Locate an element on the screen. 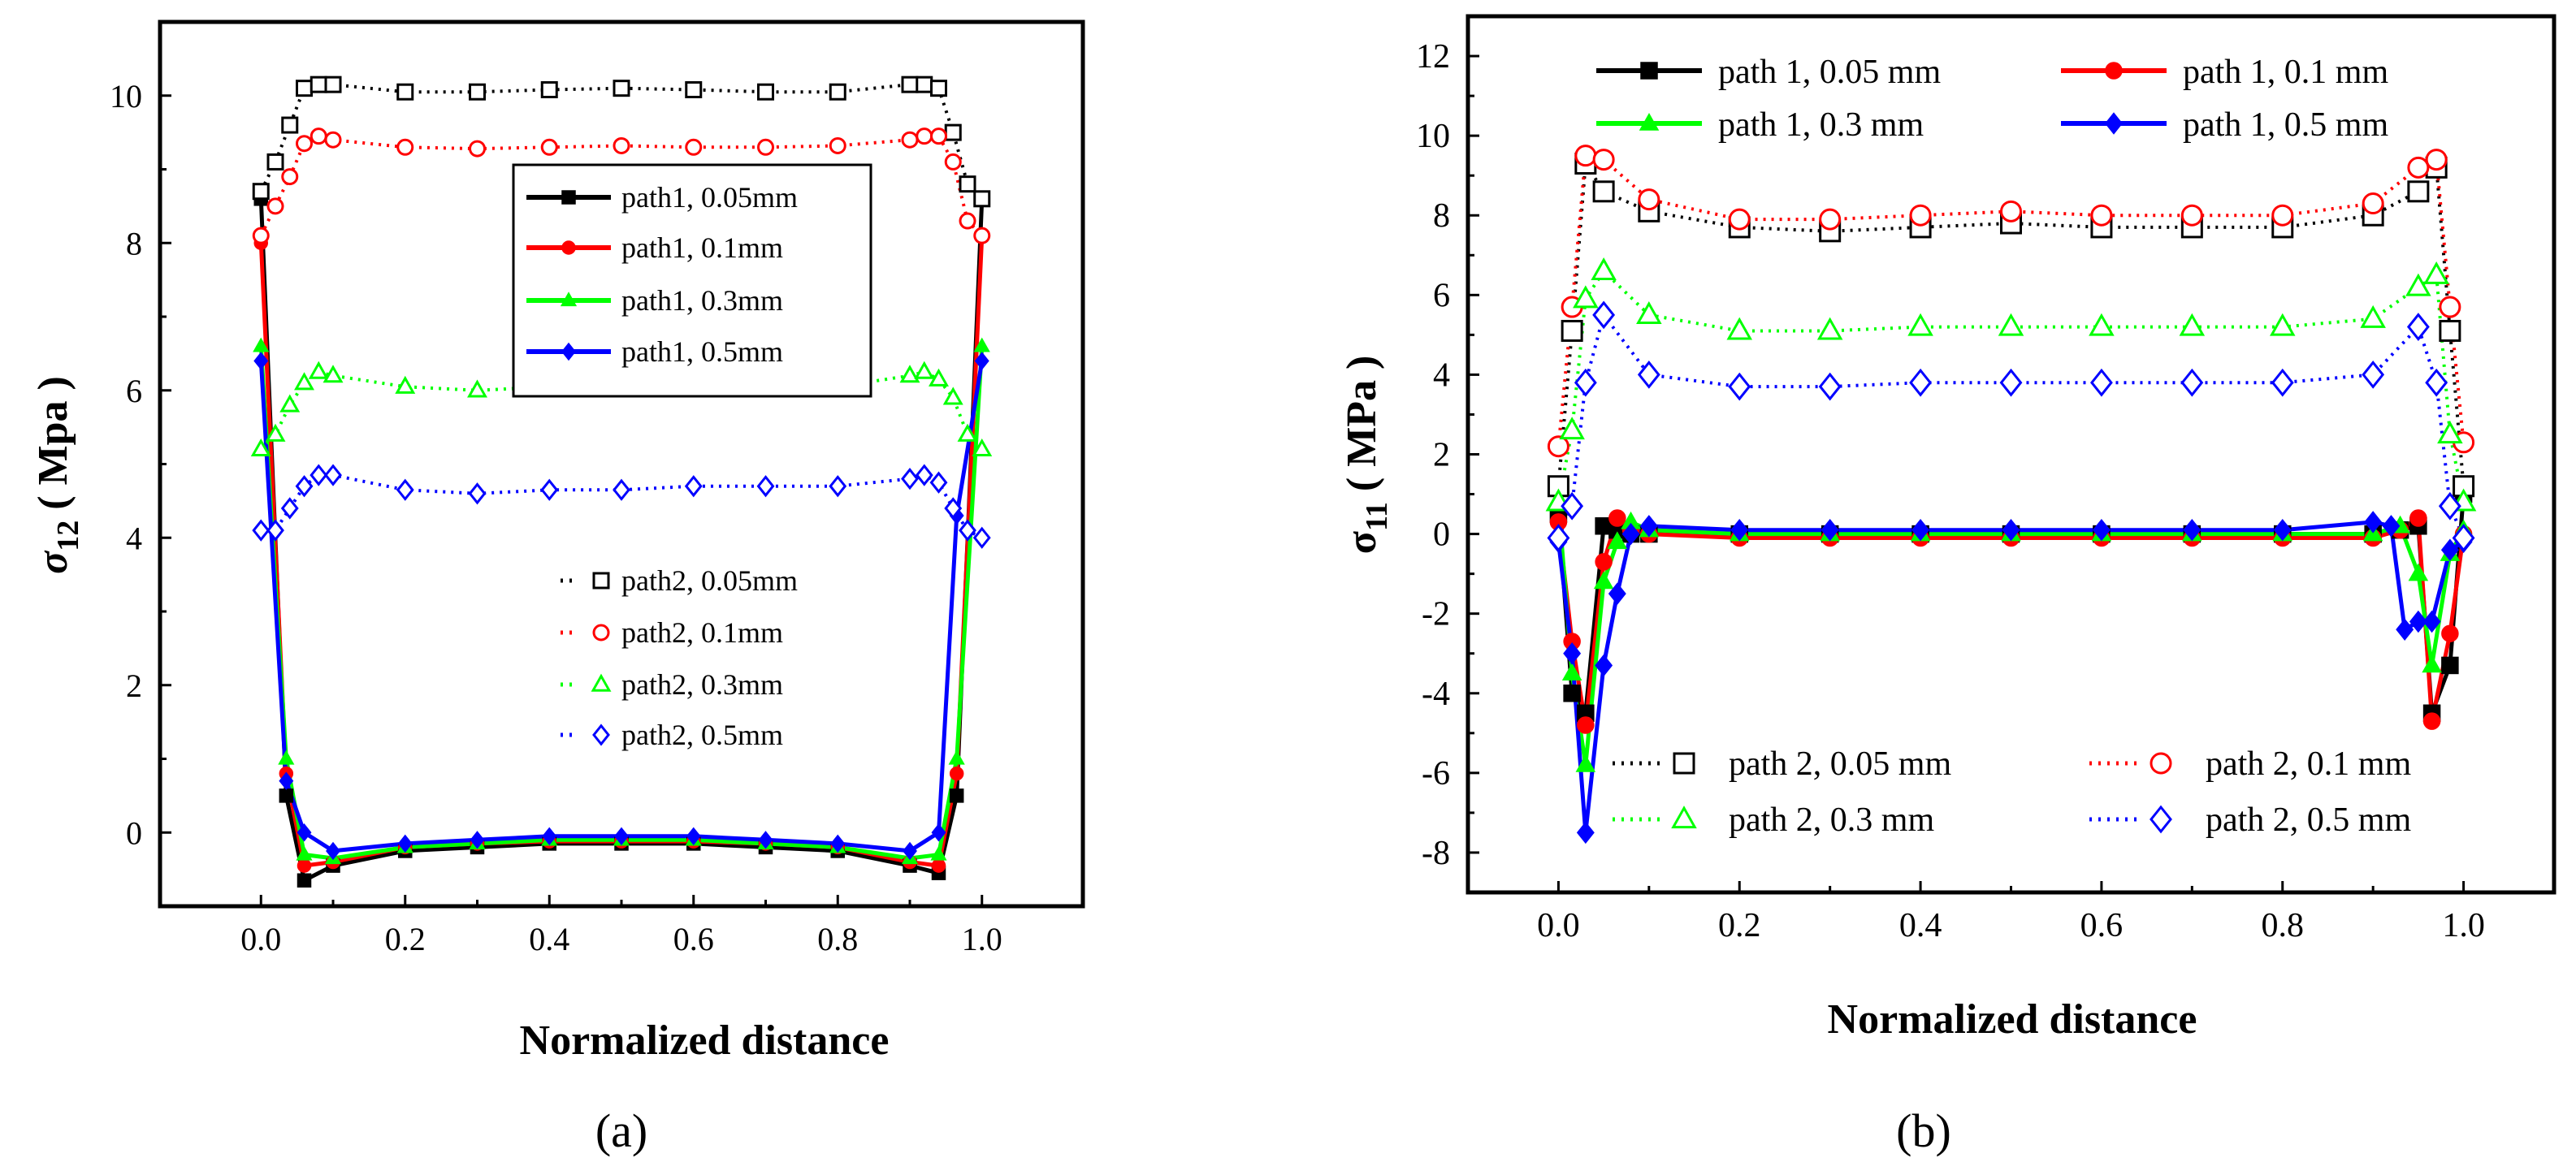 The image size is (2576, 1162). y-tick-label: -6 is located at coordinates (1436, 774).